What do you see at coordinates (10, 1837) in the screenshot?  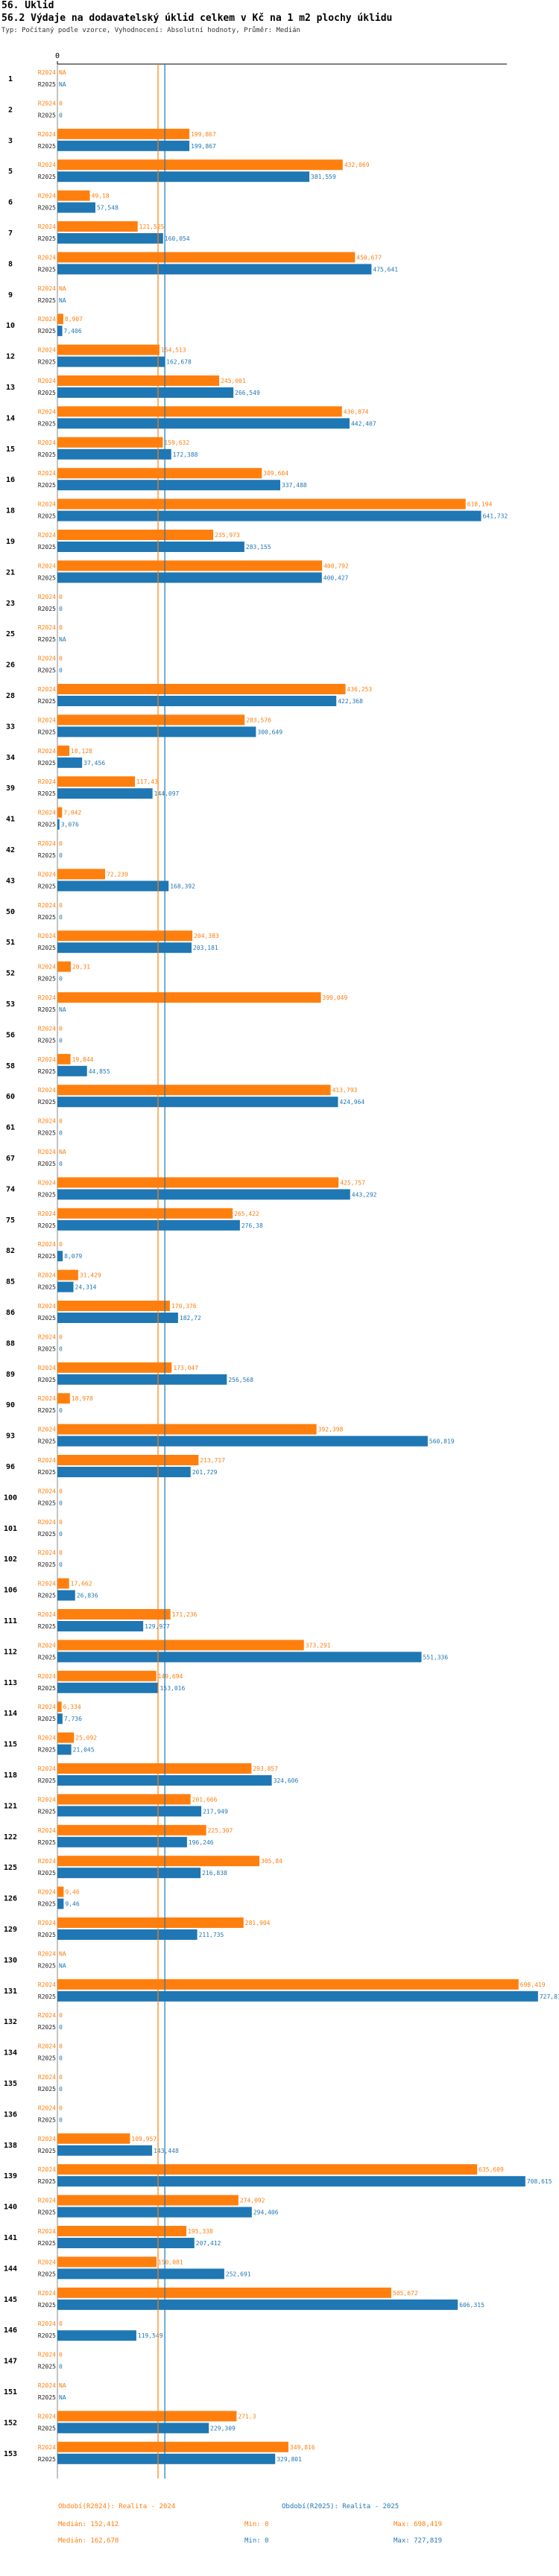 I see `category-label: 122` at bounding box center [10, 1837].